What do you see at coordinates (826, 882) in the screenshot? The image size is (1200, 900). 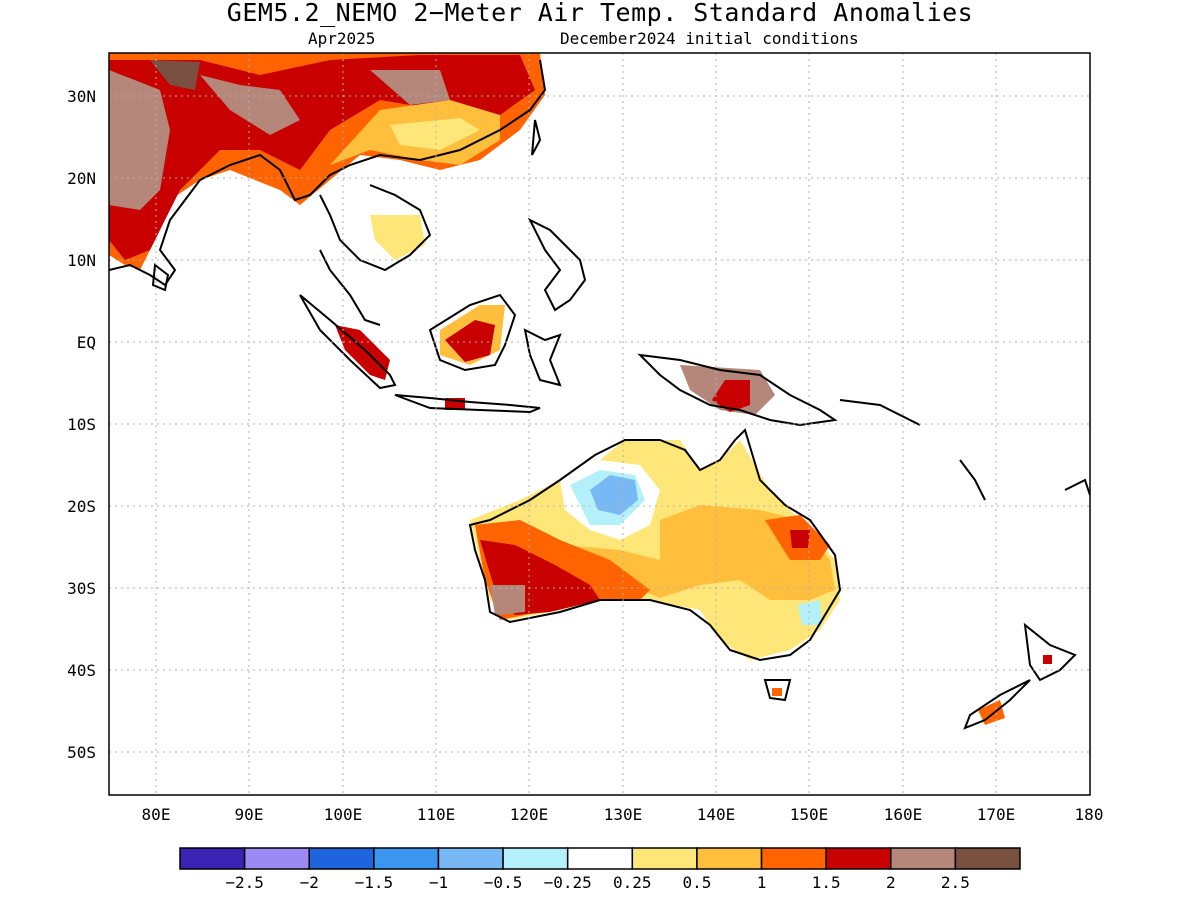 I see `colorbar-label: 1.5` at bounding box center [826, 882].